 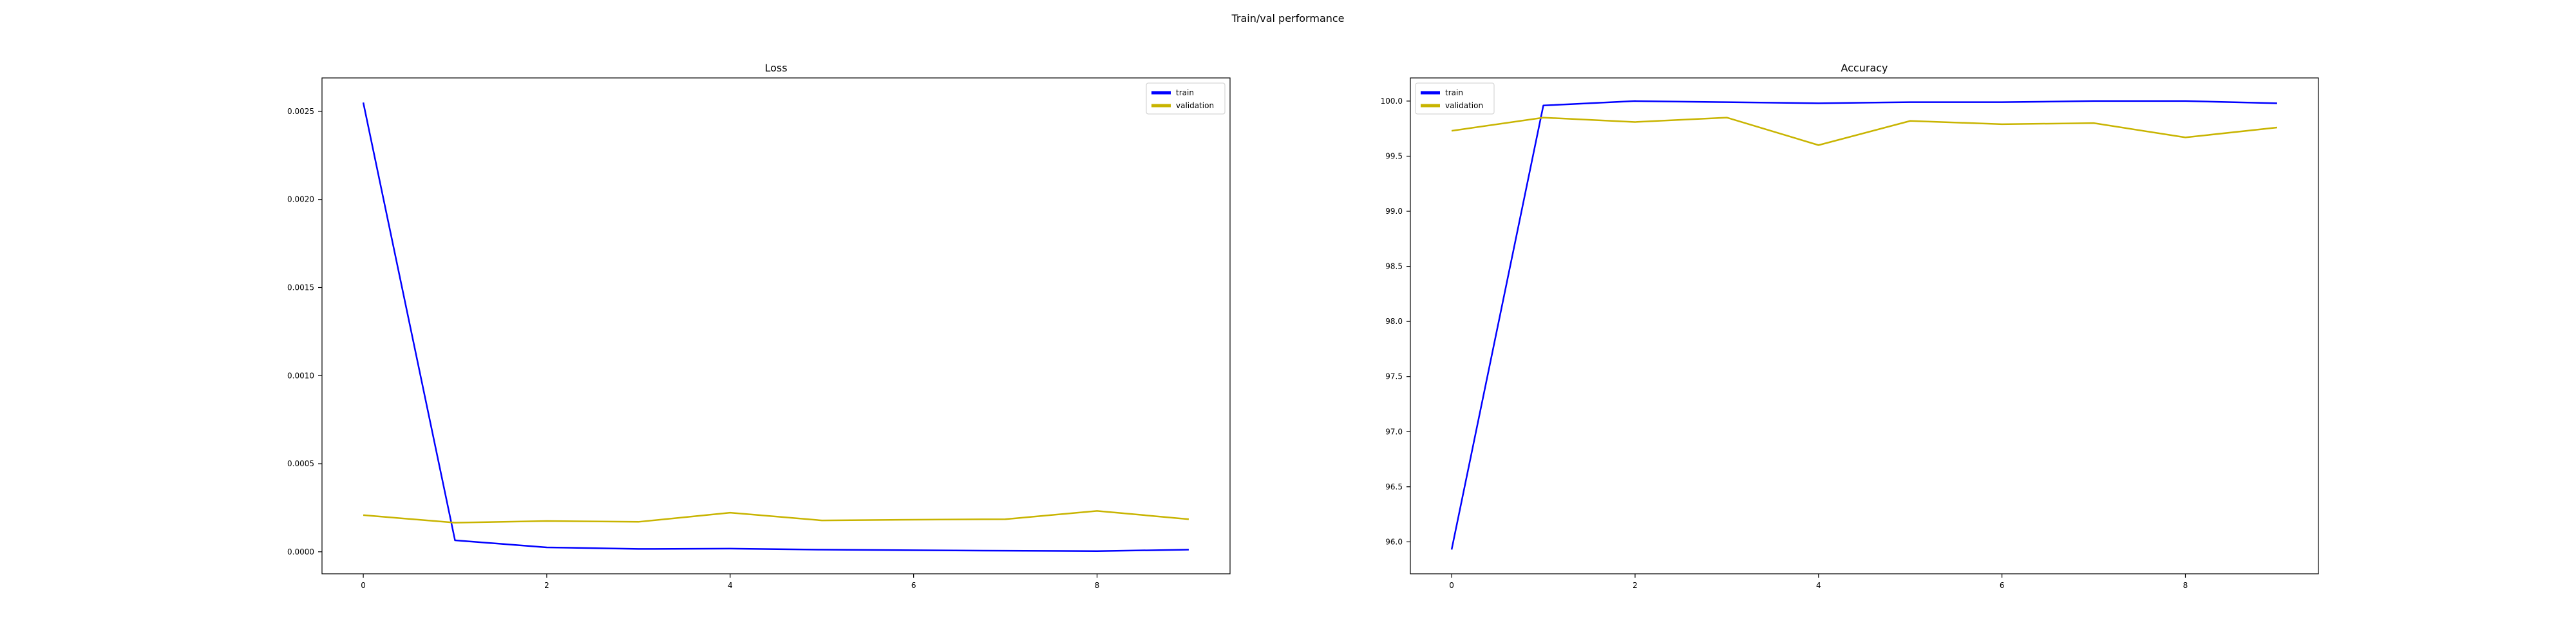 I want to click on loss-legend: train validation, so click(x=1186, y=99).